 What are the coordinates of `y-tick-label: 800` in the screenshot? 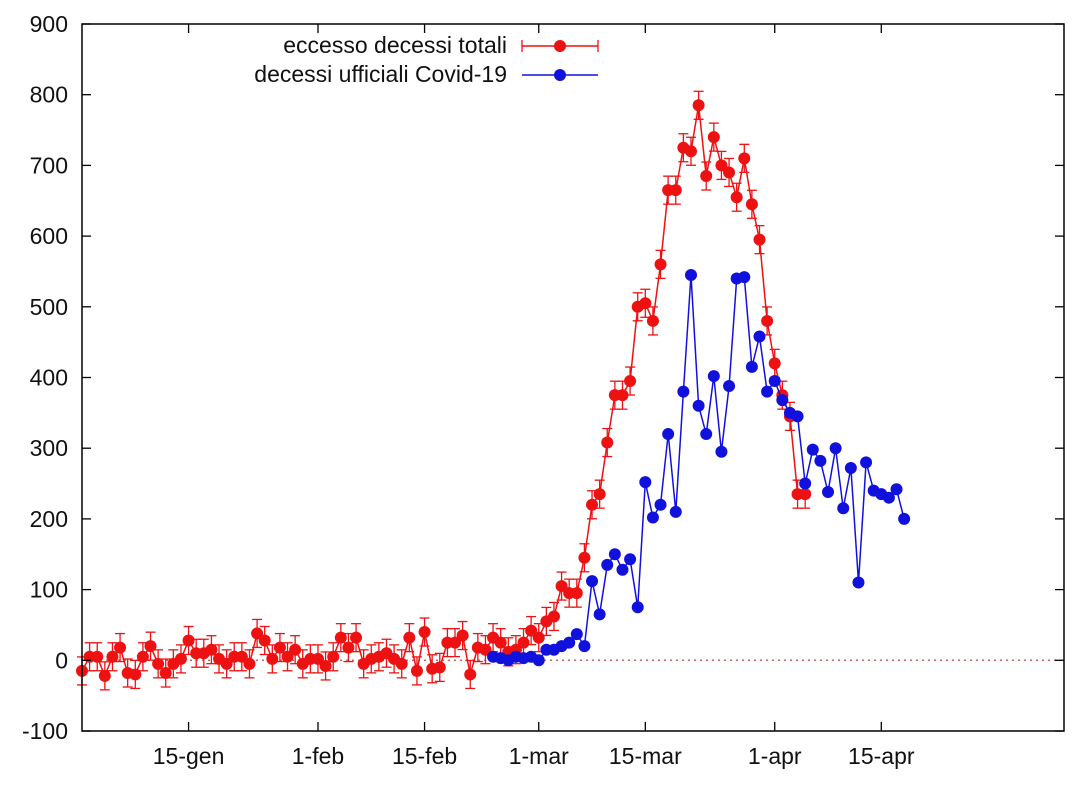 It's located at (49, 95).